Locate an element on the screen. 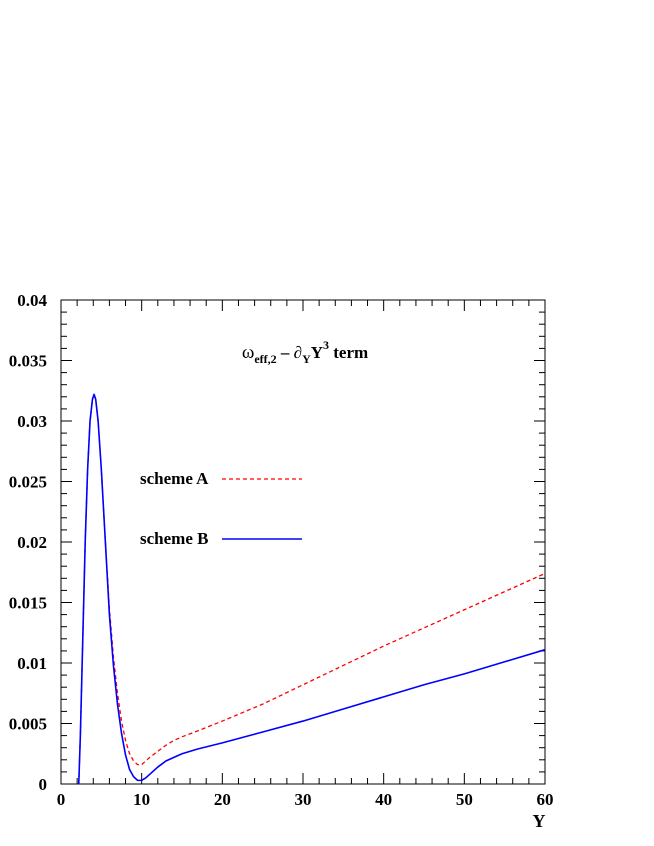 The height and width of the screenshot is (846, 654). title-minus-partial: – ∂ is located at coordinates (289, 352).